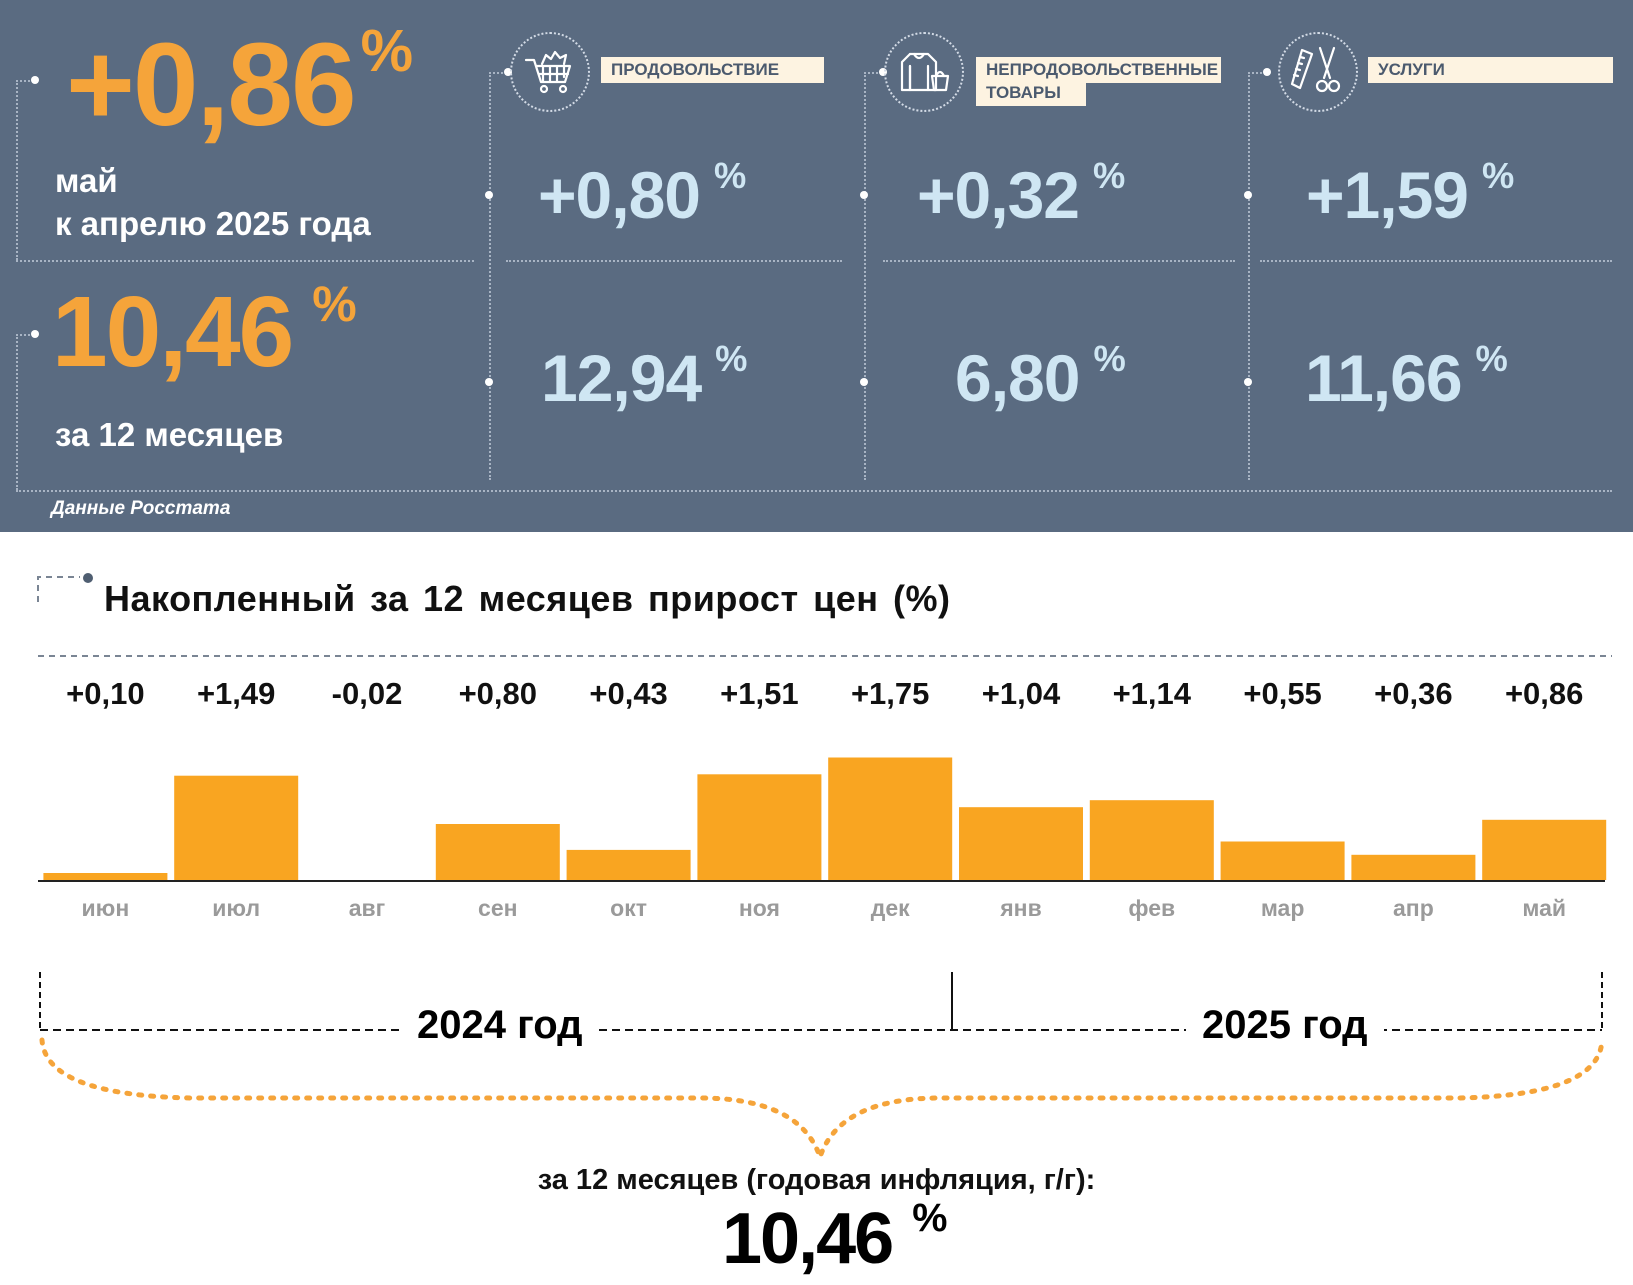 The width and height of the screenshot is (1633, 1285). Describe the element at coordinates (105, 876) in the screenshot. I see `bar-июн` at that location.